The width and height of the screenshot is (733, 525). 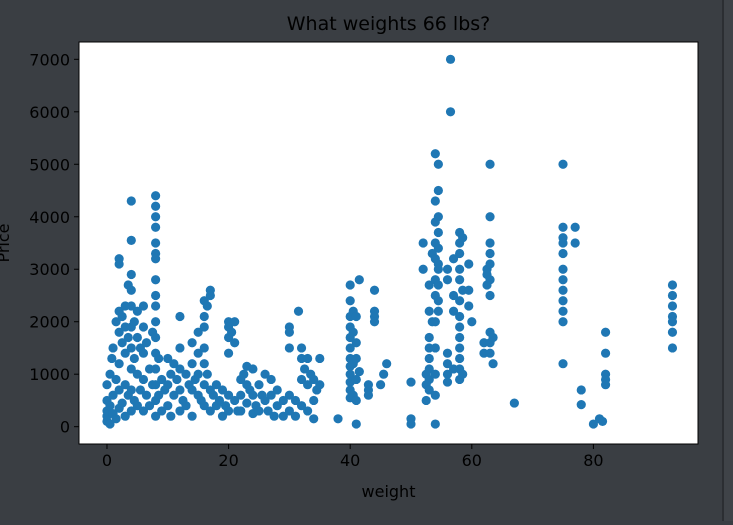 I want to click on chart-title: What weights 66 lbs?, so click(x=389, y=24).